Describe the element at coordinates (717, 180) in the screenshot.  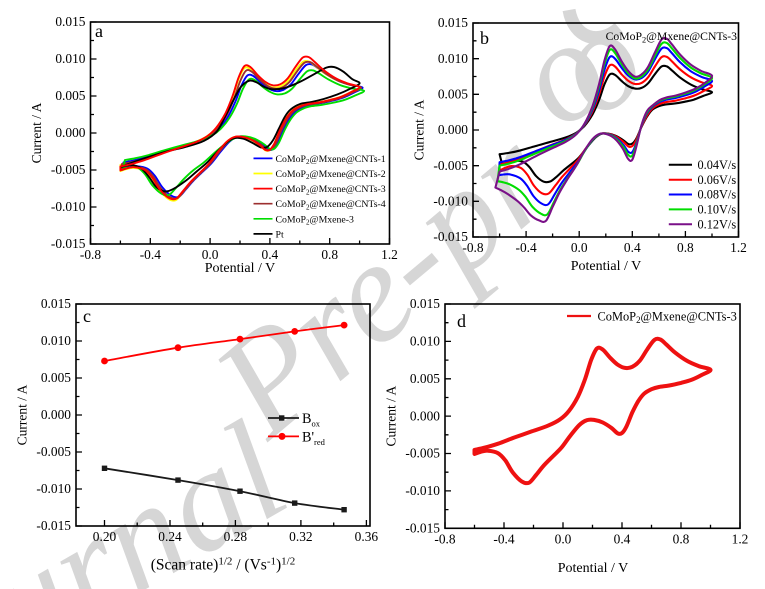
I see `svg-text: 0.06V/s` at that location.